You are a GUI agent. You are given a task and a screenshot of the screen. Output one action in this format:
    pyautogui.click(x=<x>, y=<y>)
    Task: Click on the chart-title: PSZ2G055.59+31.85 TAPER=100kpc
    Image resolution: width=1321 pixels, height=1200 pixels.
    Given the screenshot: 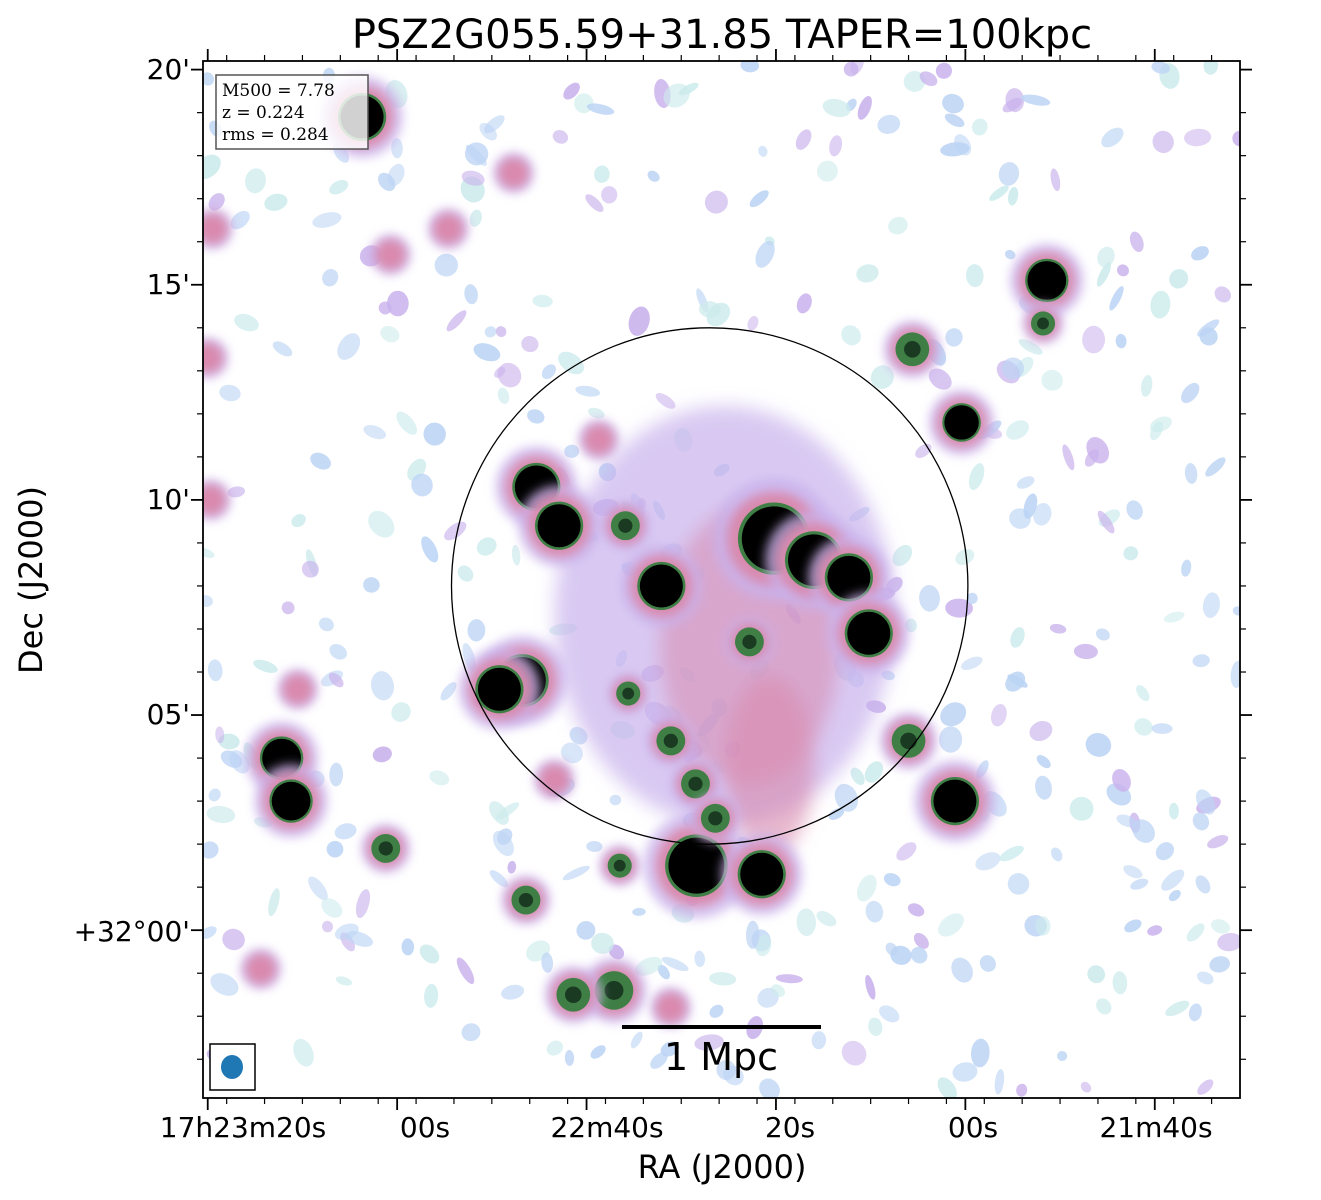 What is the action you would take?
    pyautogui.click(x=722, y=35)
    